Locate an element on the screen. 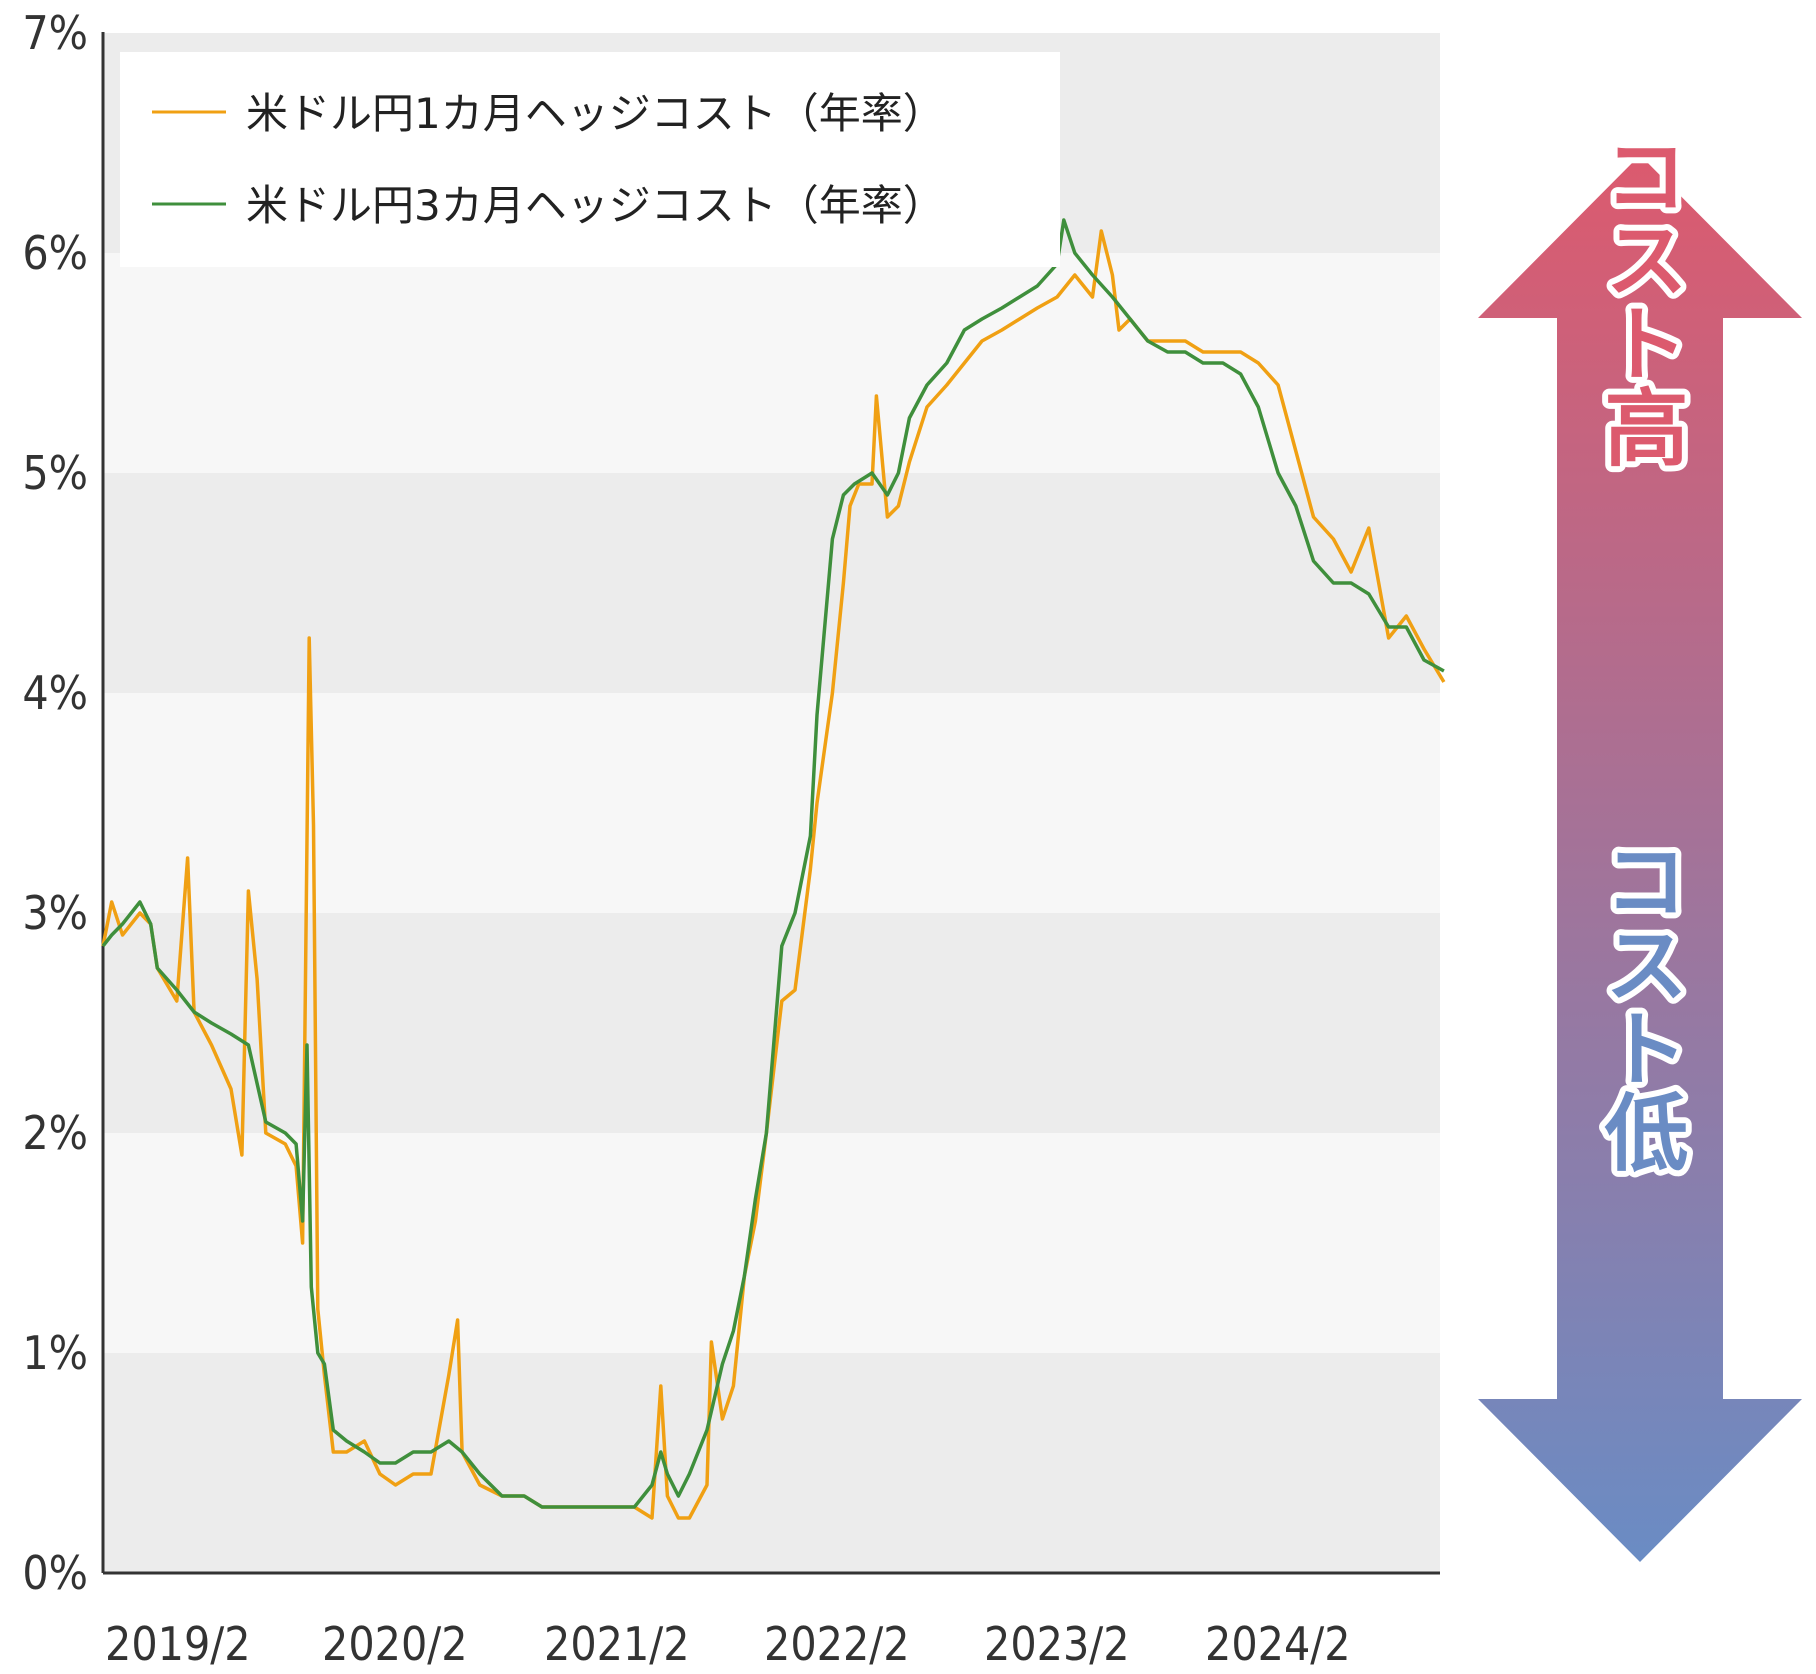 The height and width of the screenshot is (1674, 1816). legend: 米ドル円1カ月ヘッジコスト（年率） 米ドル円3カ月ヘッジコスト（年率） is located at coordinates (590, 159).